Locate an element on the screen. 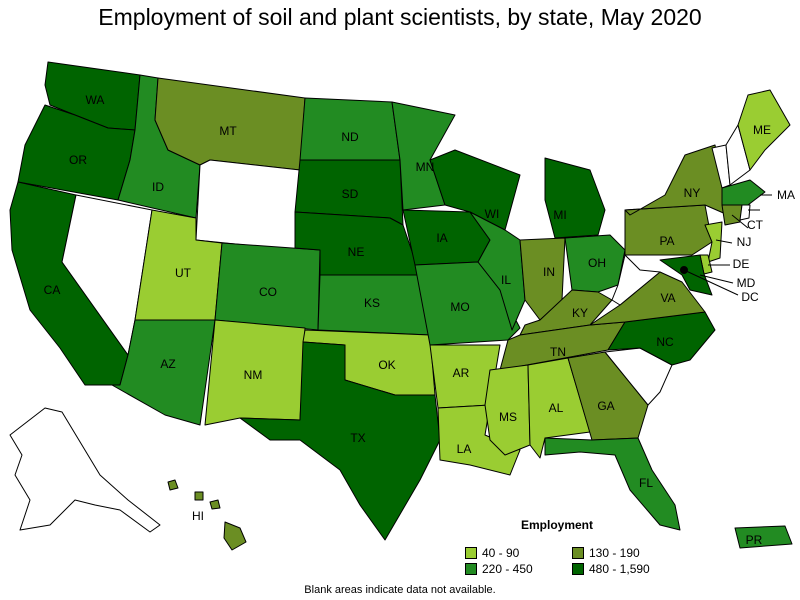 Image resolution: width=800 pixels, height=600 pixels. state-ma is located at coordinates (743, 192).